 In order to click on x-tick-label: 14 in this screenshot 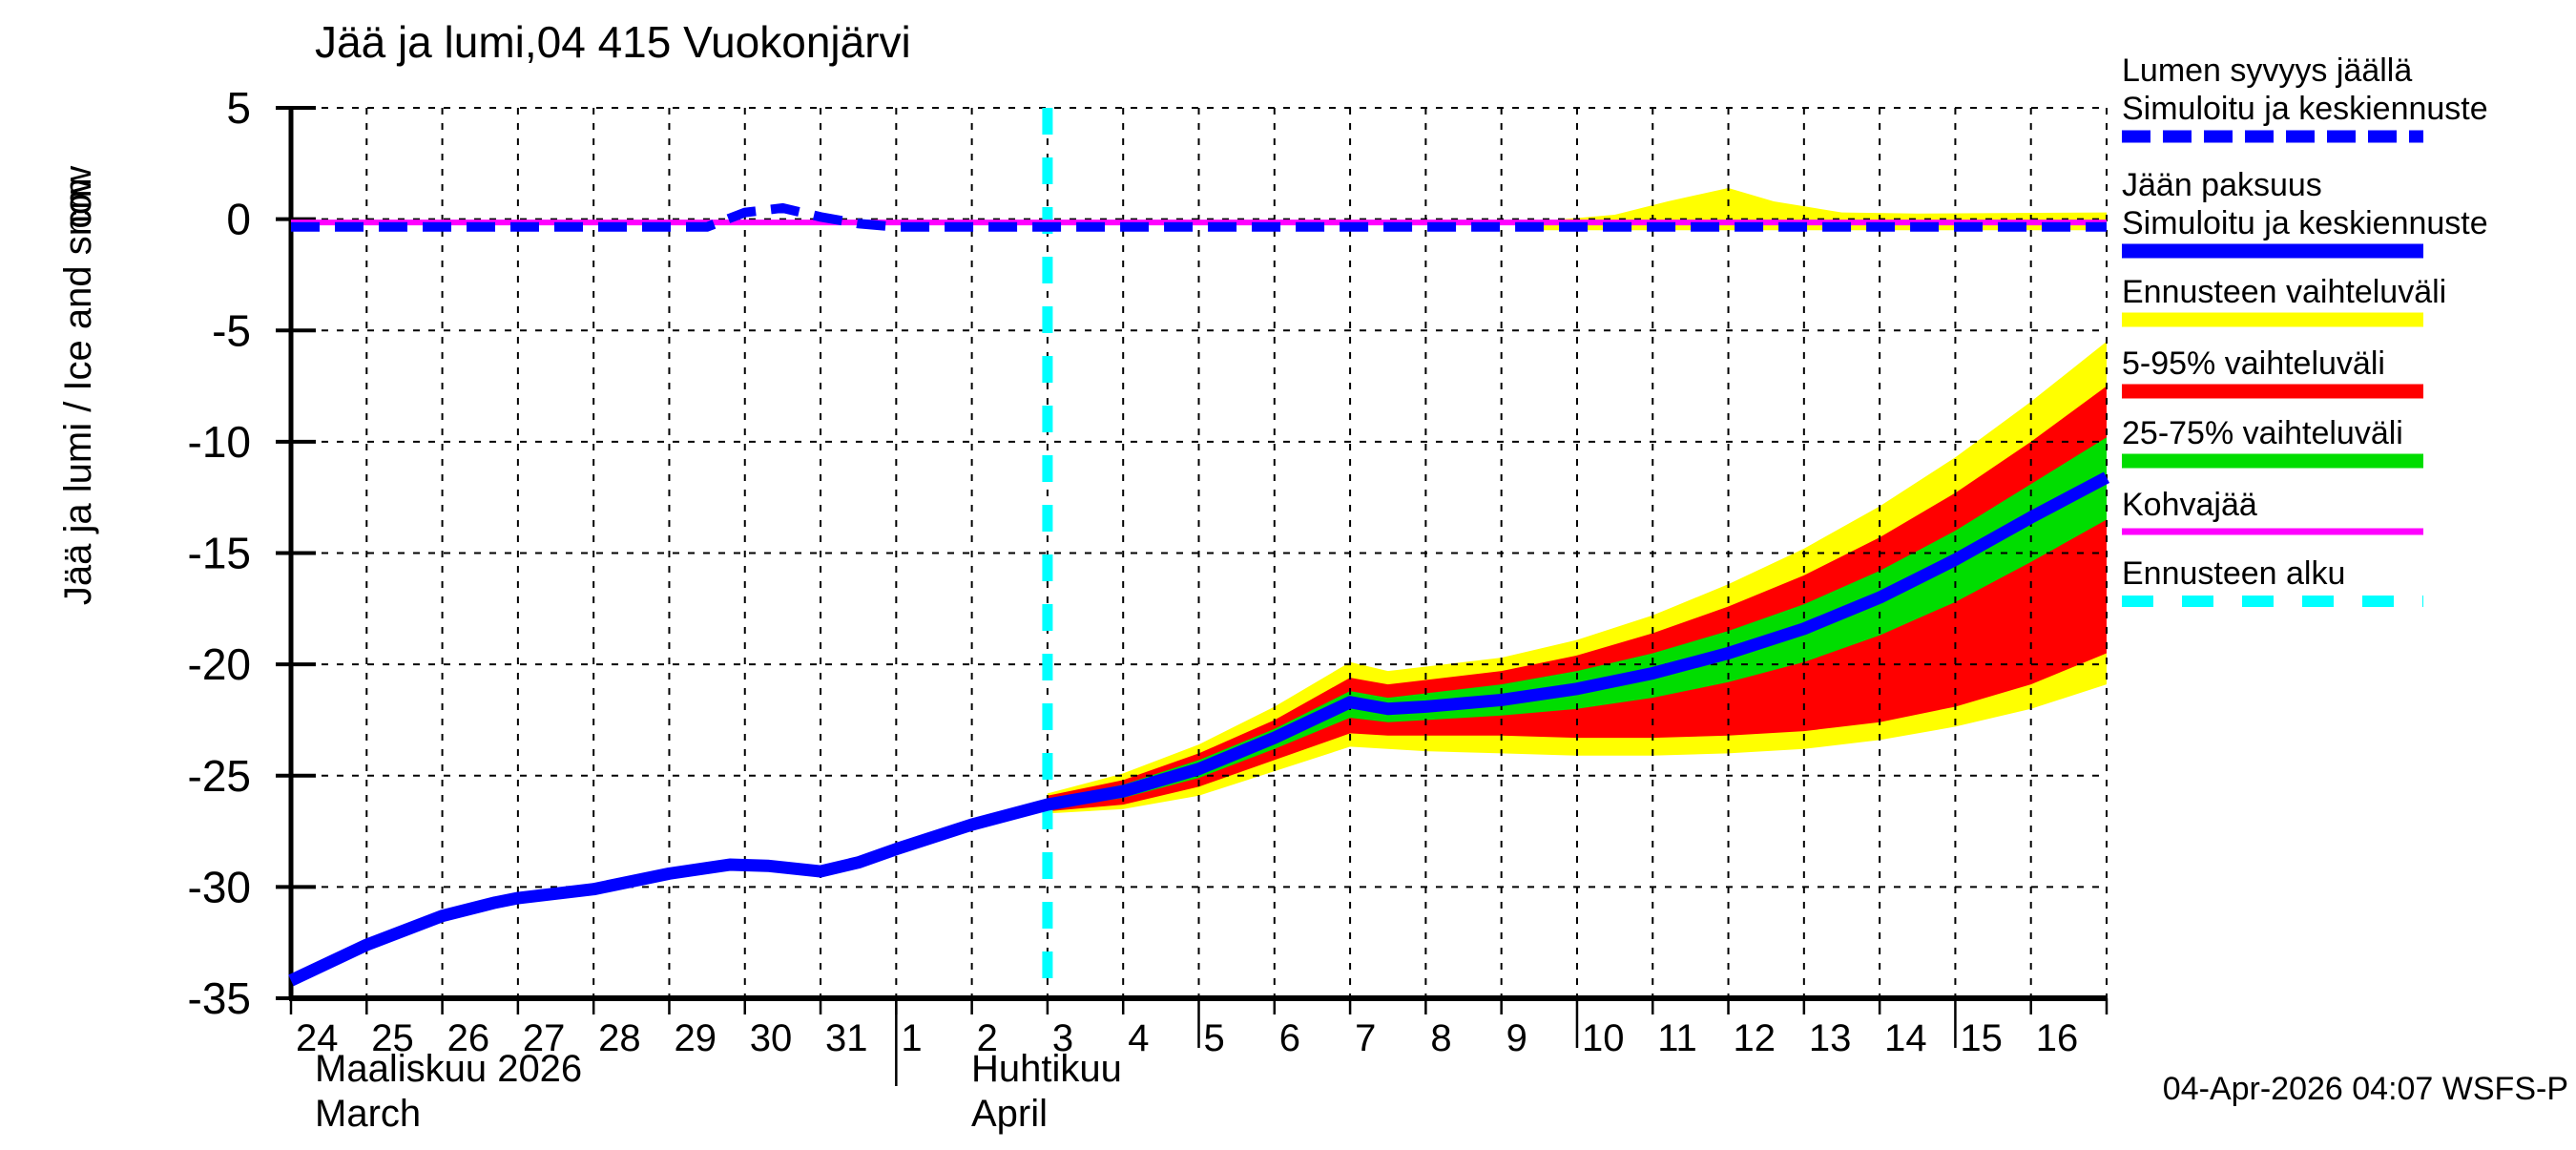, I will do `click(1905, 1038)`.